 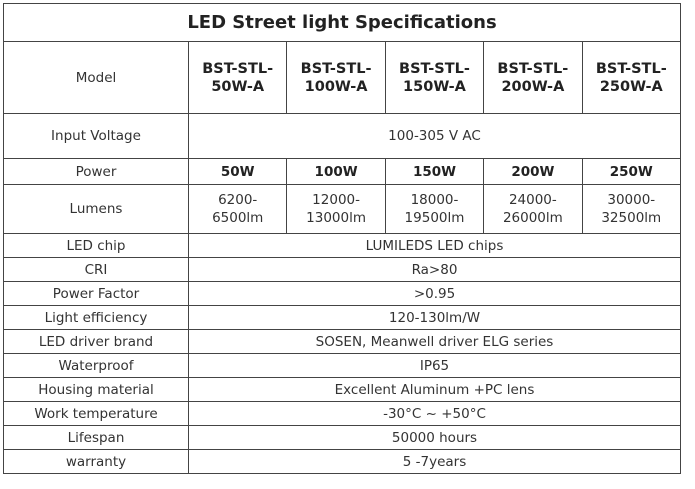 I want to click on row-value: 6200- 6500lm, so click(x=237, y=209).